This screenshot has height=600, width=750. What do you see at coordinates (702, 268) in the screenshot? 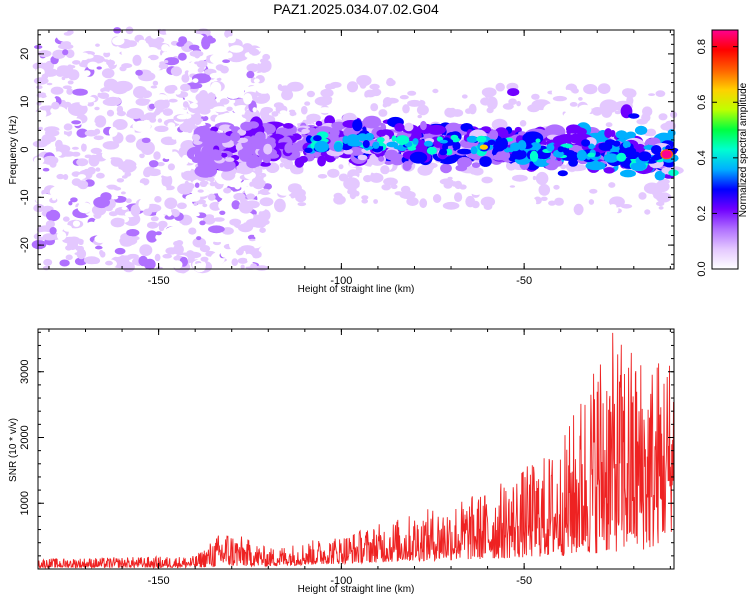
I see `colorbar-tick-label: 0.0` at bounding box center [702, 268].